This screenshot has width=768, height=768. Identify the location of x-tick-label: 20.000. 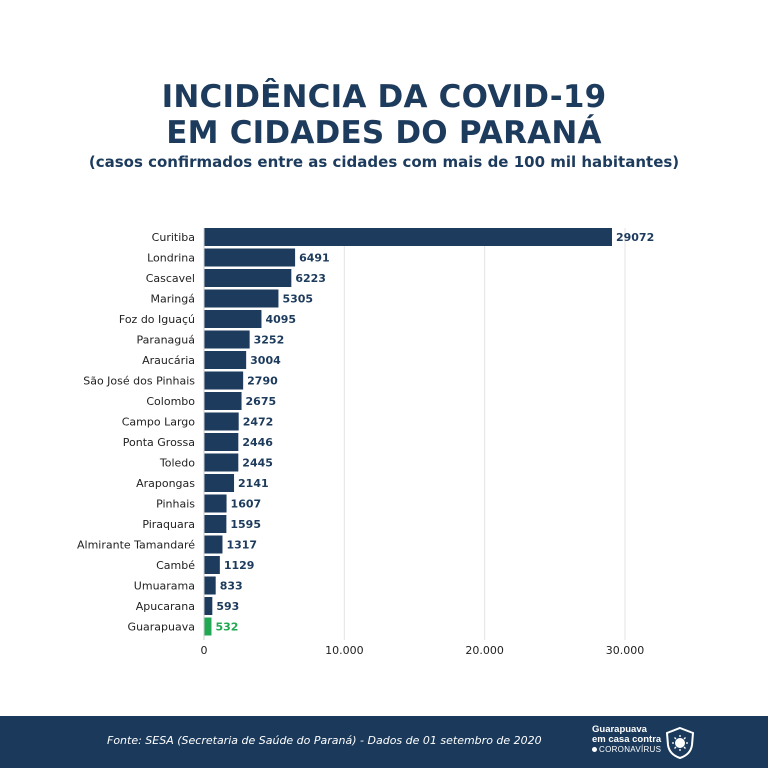
(484, 650).